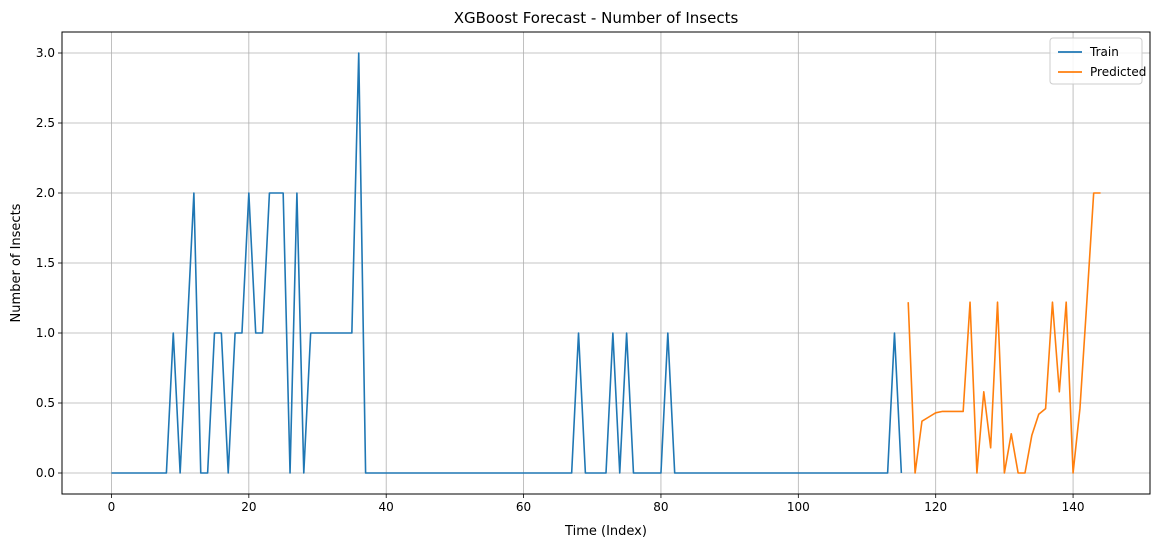 The image size is (1156, 547). Describe the element at coordinates (45, 123) in the screenshot. I see `y-tick-label: 2.5` at that location.